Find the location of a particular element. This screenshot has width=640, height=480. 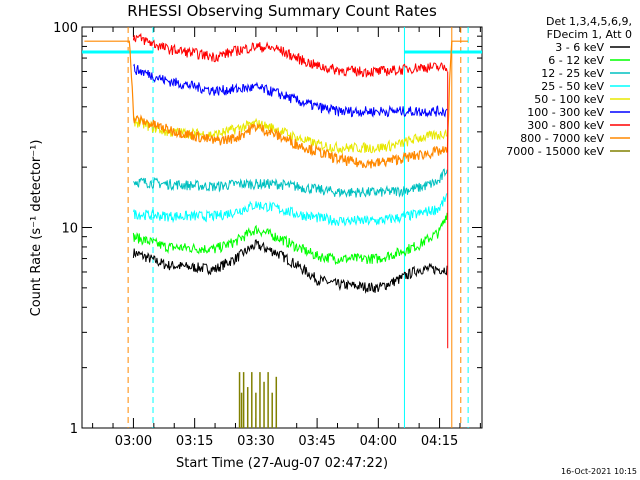

legend-entry-label: 50 - 100 keV is located at coordinates (569, 99).